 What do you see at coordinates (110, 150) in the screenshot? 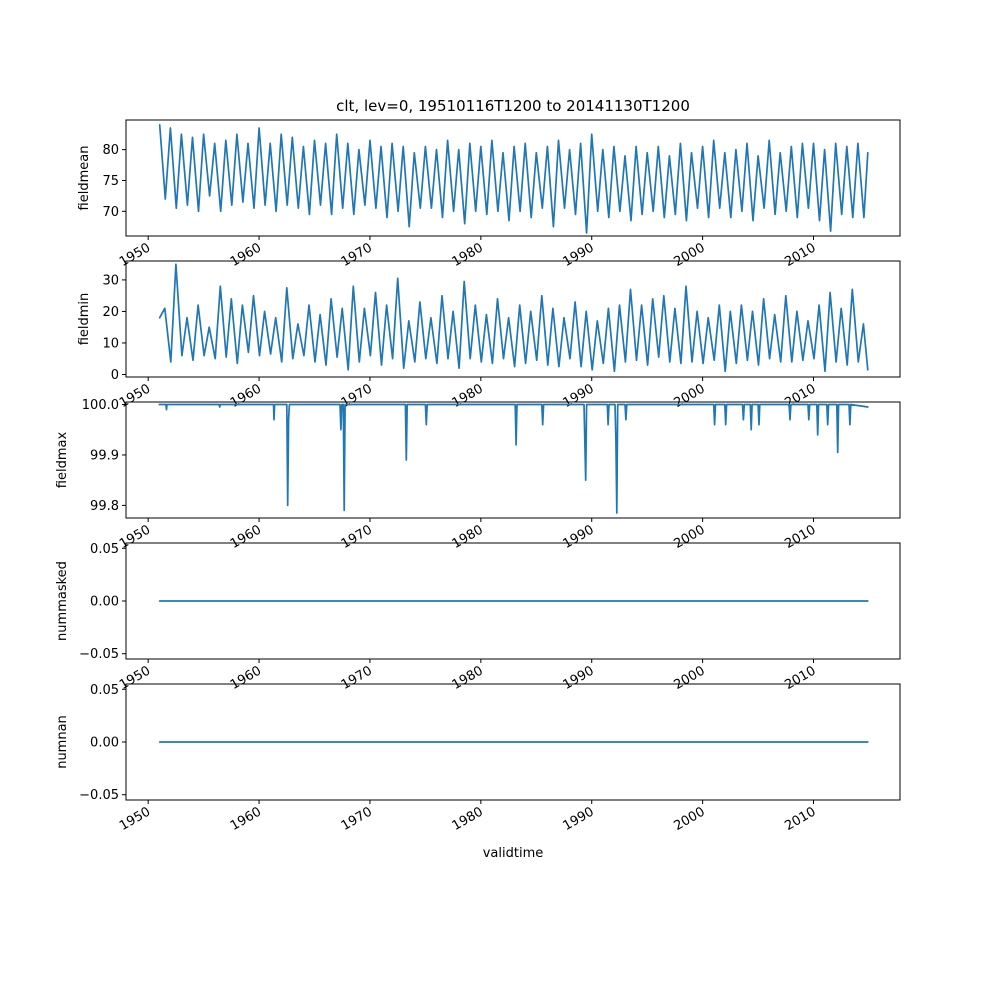
I see `y-tick-label: 80` at bounding box center [110, 150].